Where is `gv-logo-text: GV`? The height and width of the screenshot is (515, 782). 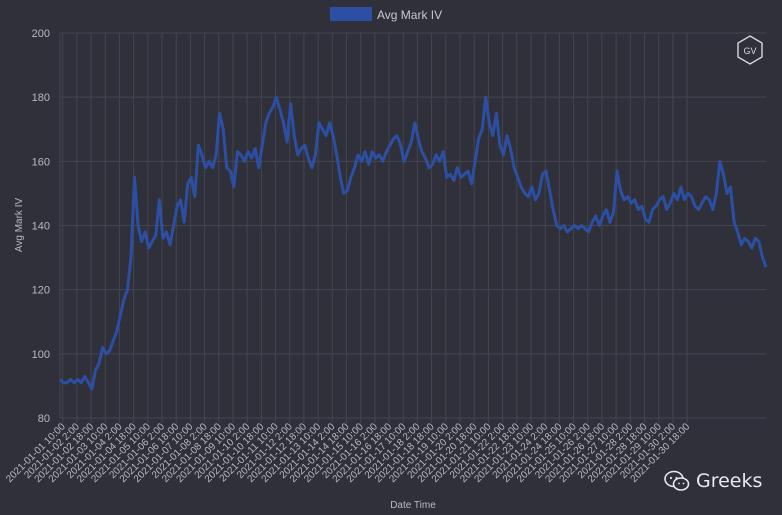
gv-logo-text: GV is located at coordinates (749, 51).